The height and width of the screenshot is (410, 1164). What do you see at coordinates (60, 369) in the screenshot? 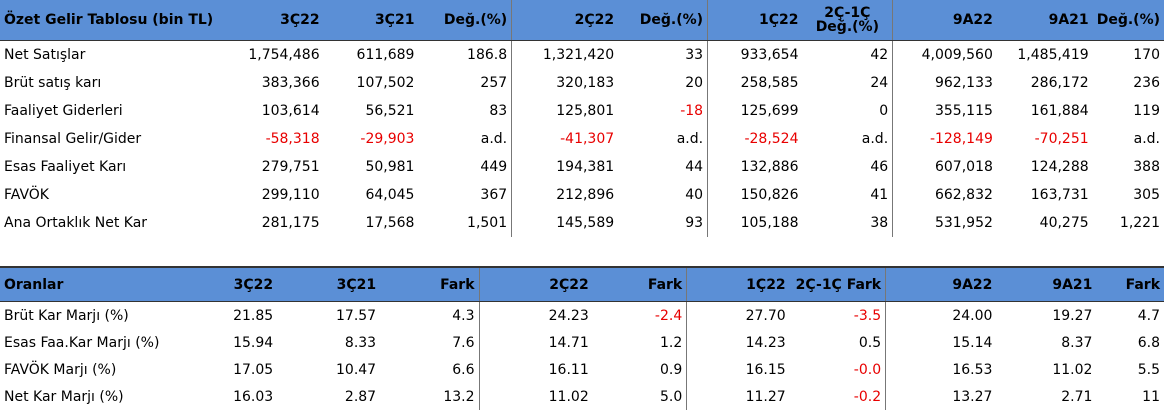
I see `row-label: FAVÖK Marjı (%)` at bounding box center [60, 369].